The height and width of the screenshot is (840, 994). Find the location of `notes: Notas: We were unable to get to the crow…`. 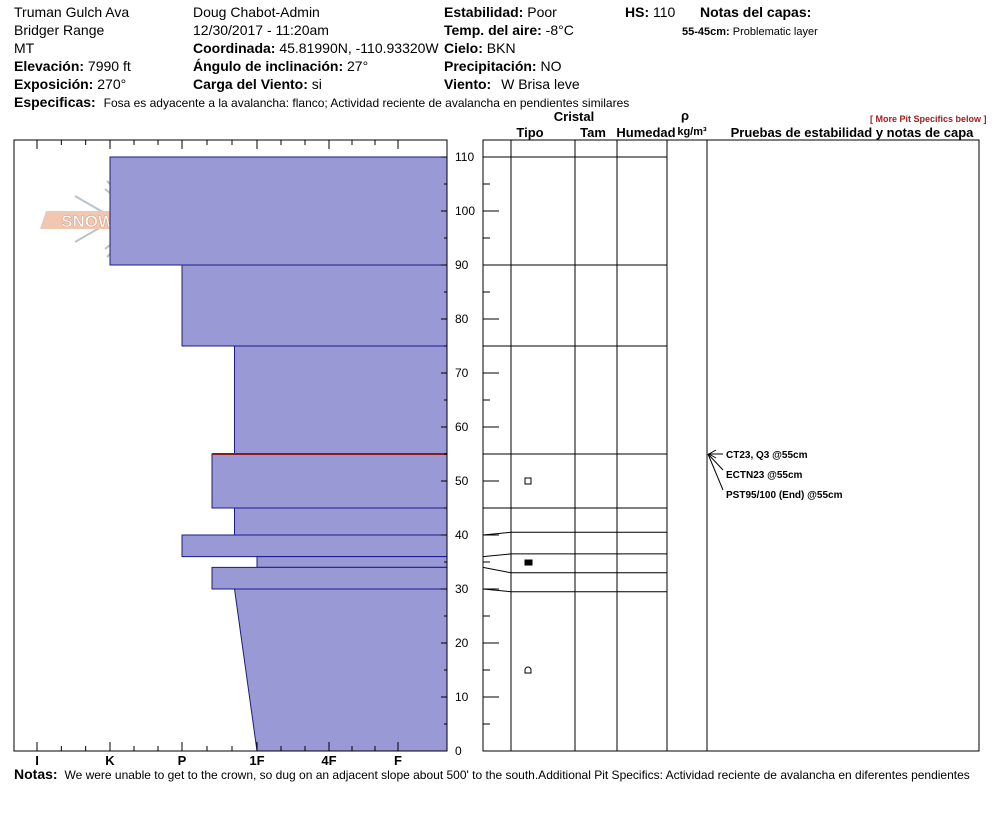

notes: Notas: We were unable to get to the crow… is located at coordinates (492, 774).